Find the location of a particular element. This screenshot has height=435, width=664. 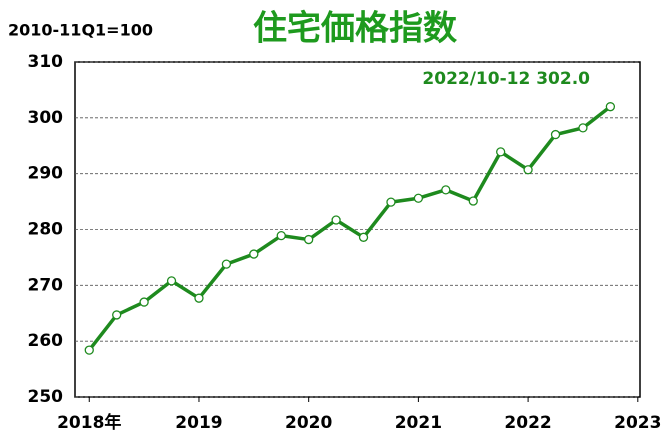

chart-title: 住宅価格指数 is located at coordinates (355, 29).